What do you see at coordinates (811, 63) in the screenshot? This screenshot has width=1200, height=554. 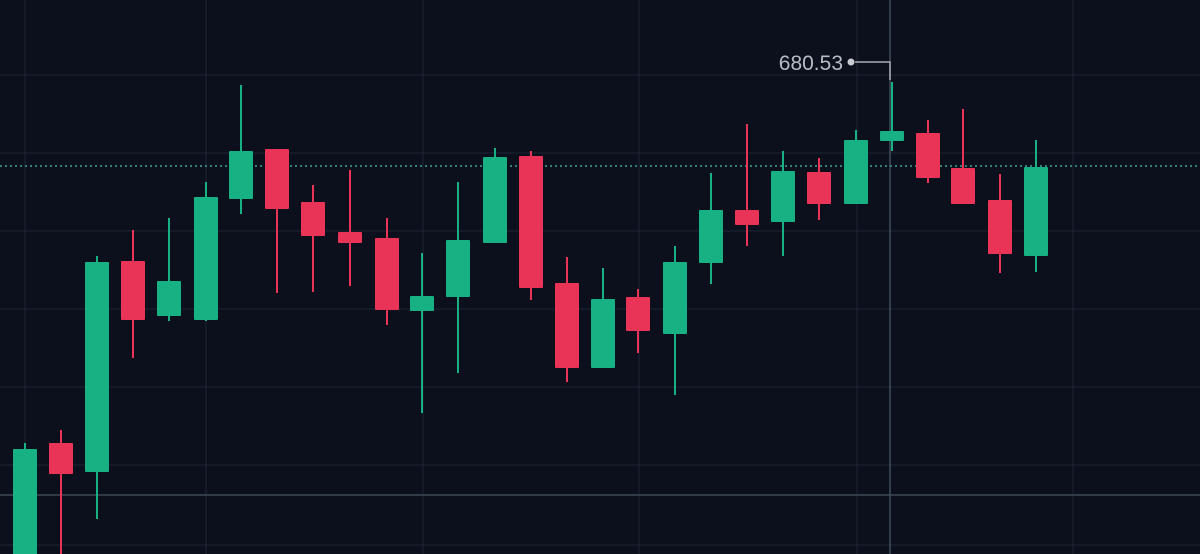 I see `price-label: 680.53` at bounding box center [811, 63].